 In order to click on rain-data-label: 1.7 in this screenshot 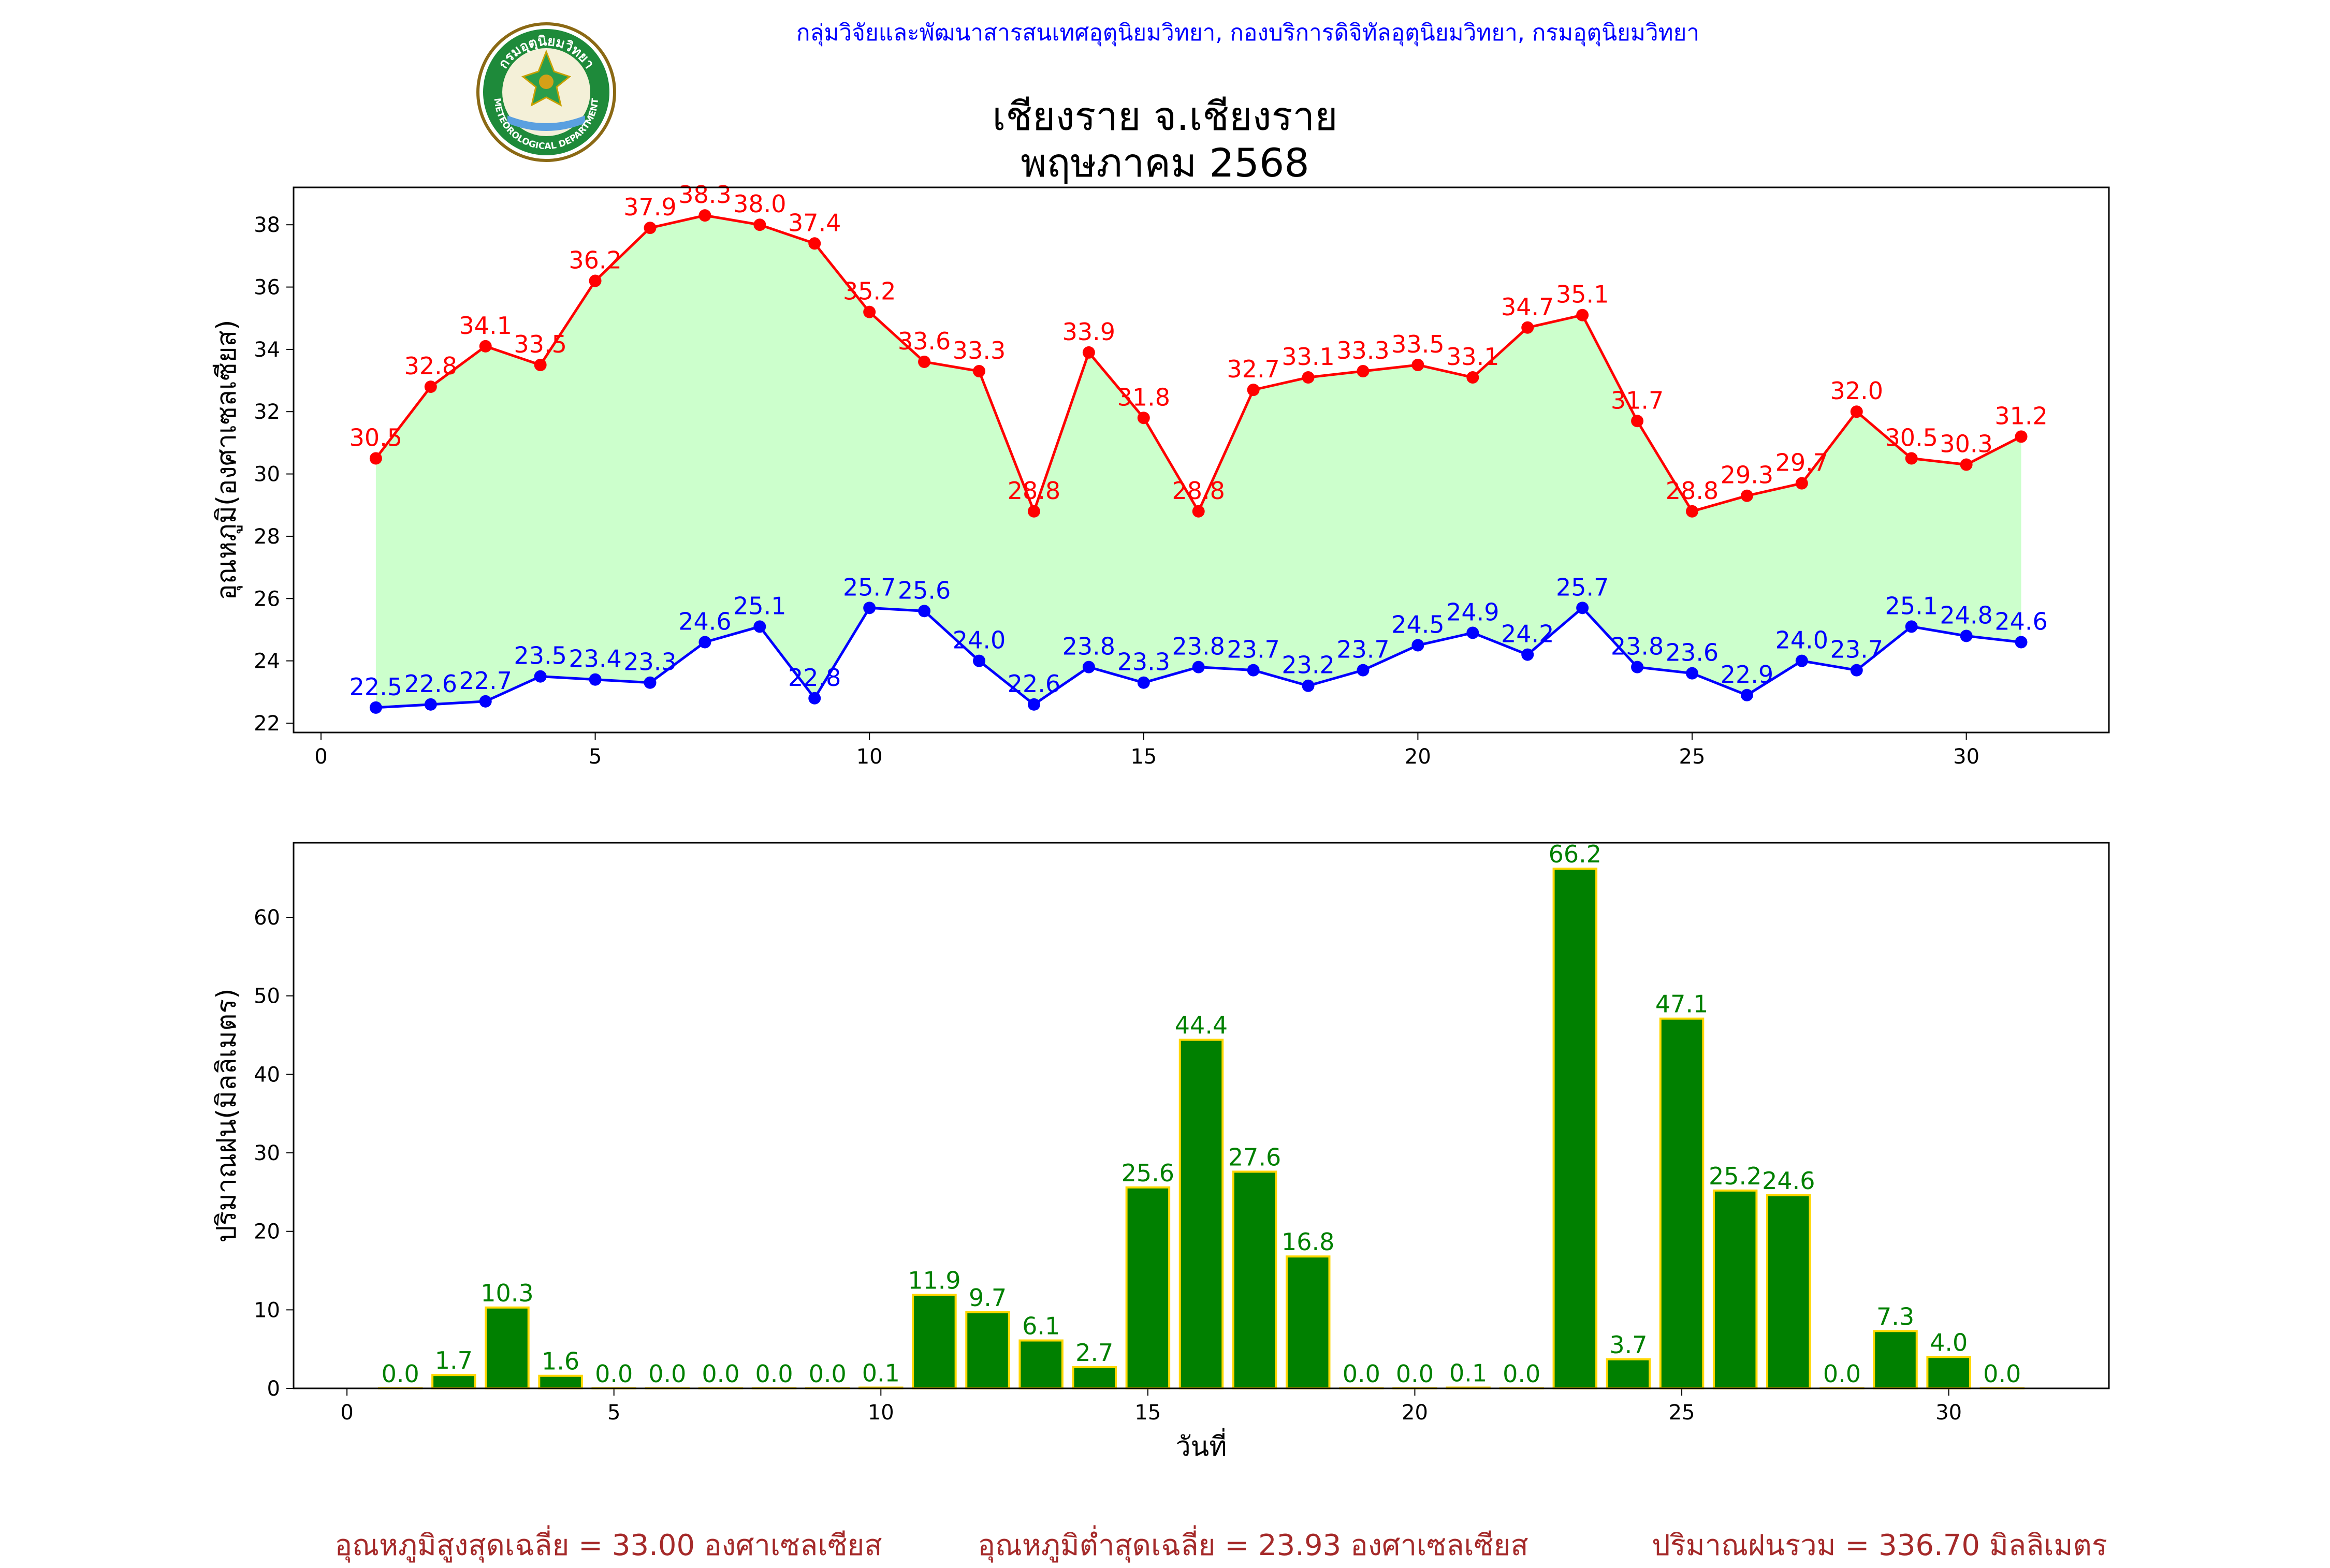, I will do `click(454, 1360)`.